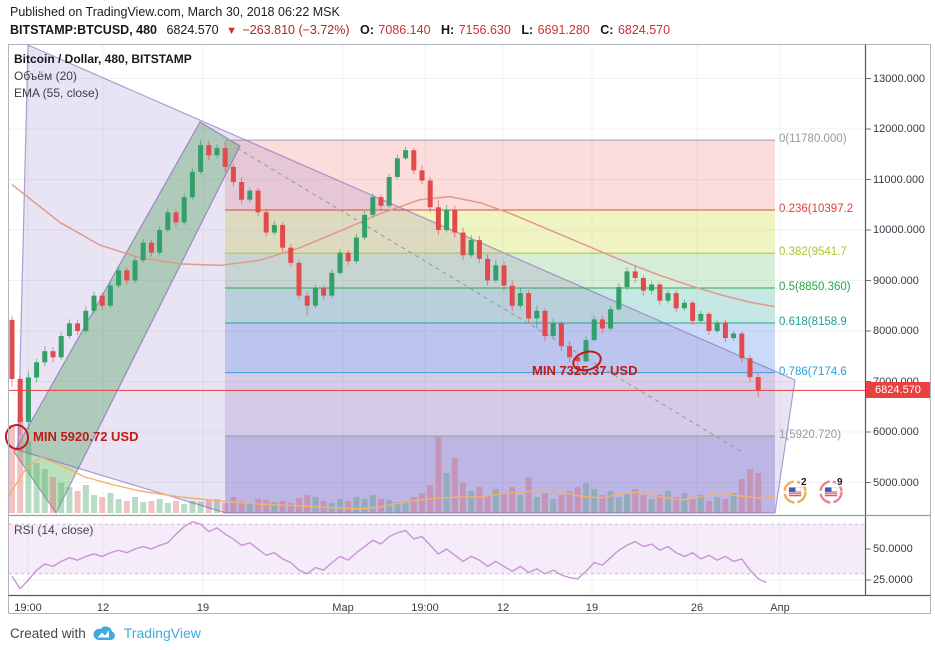 Image resolution: width=935 pixels, height=650 pixels. I want to click on fib-level-label: 0.382(9541.7, so click(813, 252).